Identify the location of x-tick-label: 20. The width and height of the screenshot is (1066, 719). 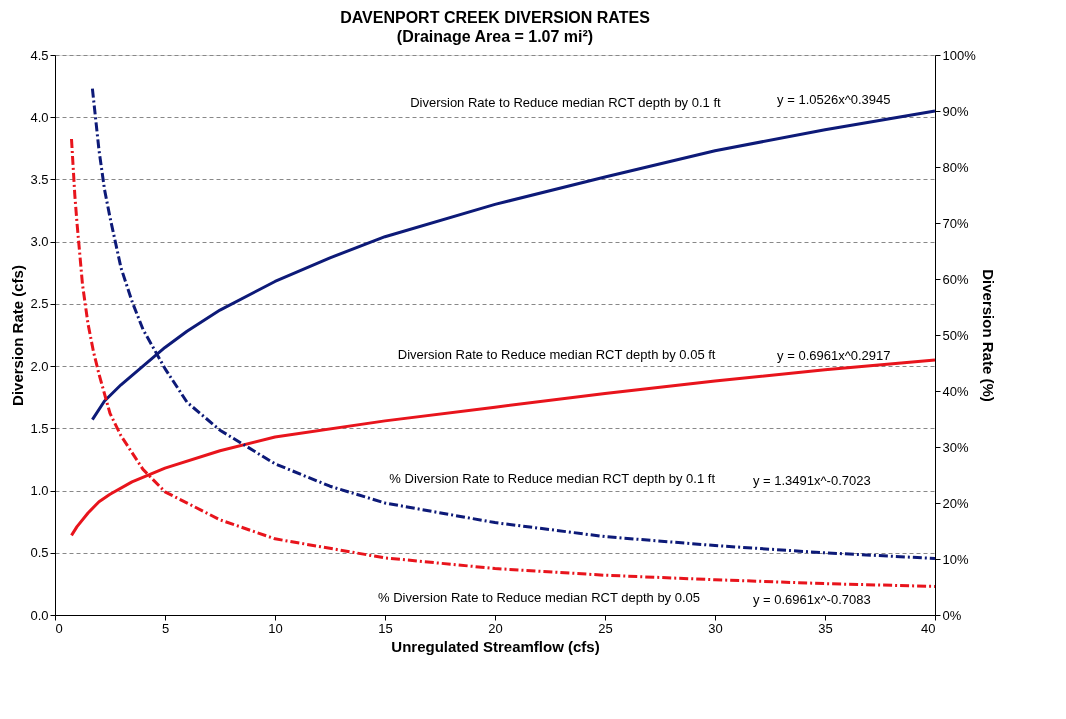
(495, 628).